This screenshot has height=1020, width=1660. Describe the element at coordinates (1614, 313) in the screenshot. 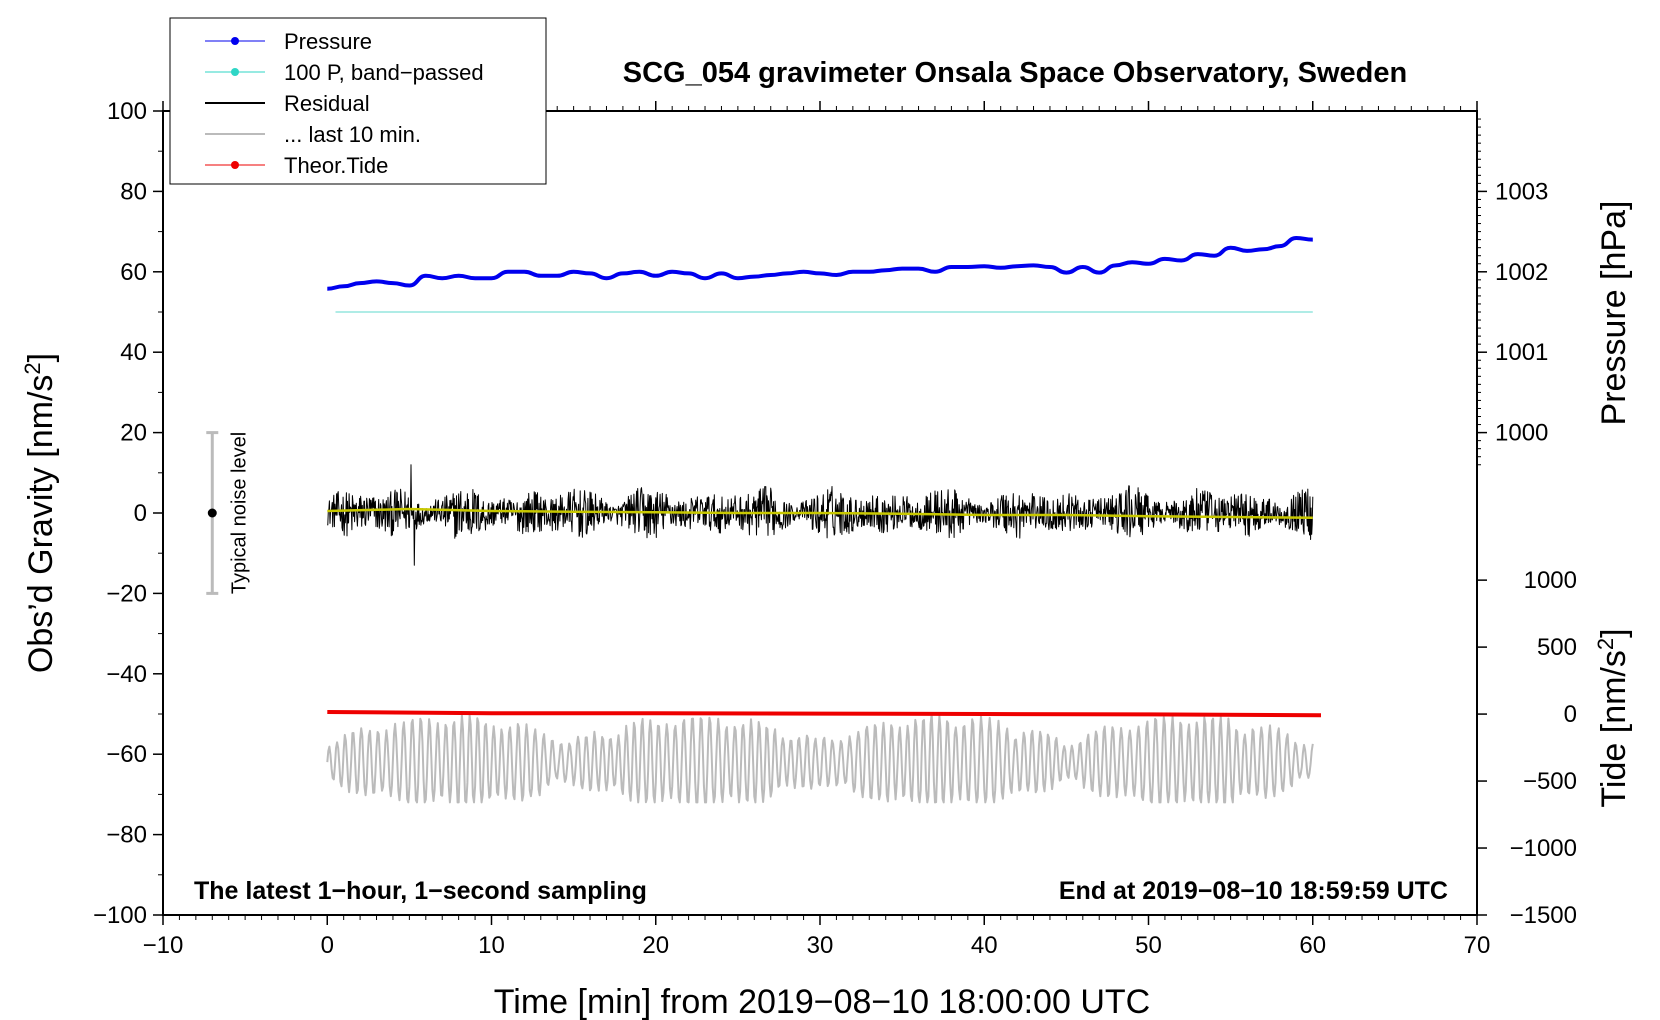

I see `pressure-axis-title: Pressure [hPa]` at that location.